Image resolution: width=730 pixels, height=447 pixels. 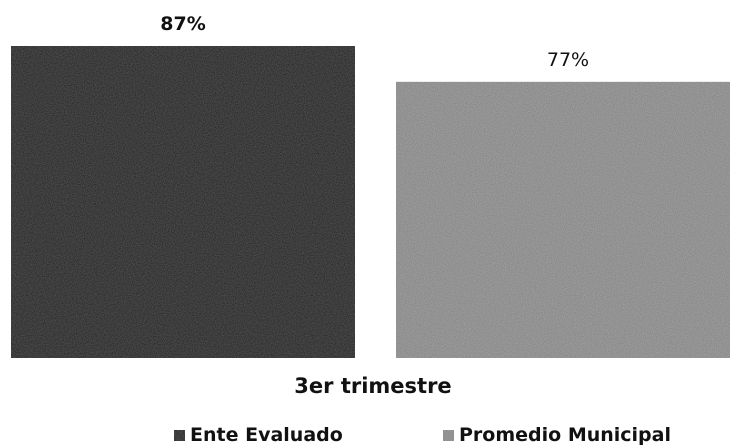 I want to click on x-axis-category-label: 3er trimestre, so click(x=372, y=386).